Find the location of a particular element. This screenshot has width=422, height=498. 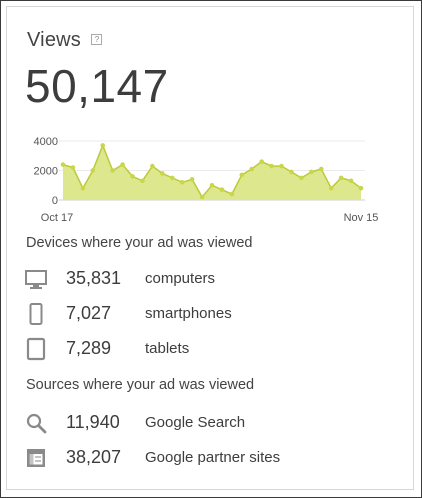

devices-heading: Devices where your ad was viewed is located at coordinates (139, 243).